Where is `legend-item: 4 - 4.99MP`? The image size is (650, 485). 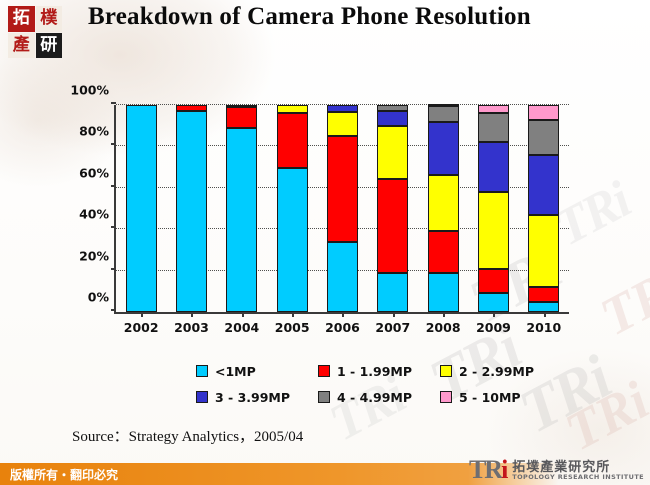 legend-item: 4 - 4.99MP is located at coordinates (379, 397).